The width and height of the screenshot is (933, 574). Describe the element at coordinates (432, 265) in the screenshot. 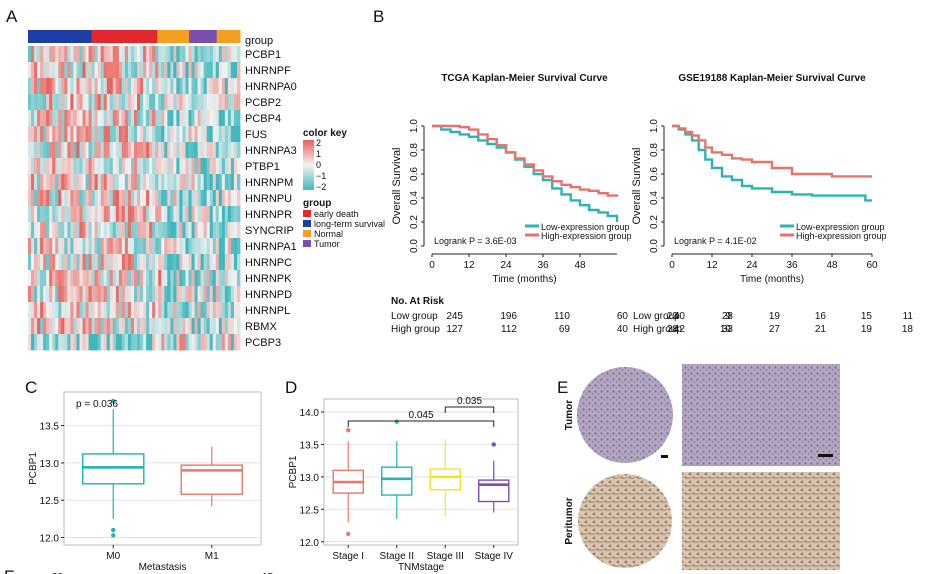

I see `x-tick-label: 0` at that location.